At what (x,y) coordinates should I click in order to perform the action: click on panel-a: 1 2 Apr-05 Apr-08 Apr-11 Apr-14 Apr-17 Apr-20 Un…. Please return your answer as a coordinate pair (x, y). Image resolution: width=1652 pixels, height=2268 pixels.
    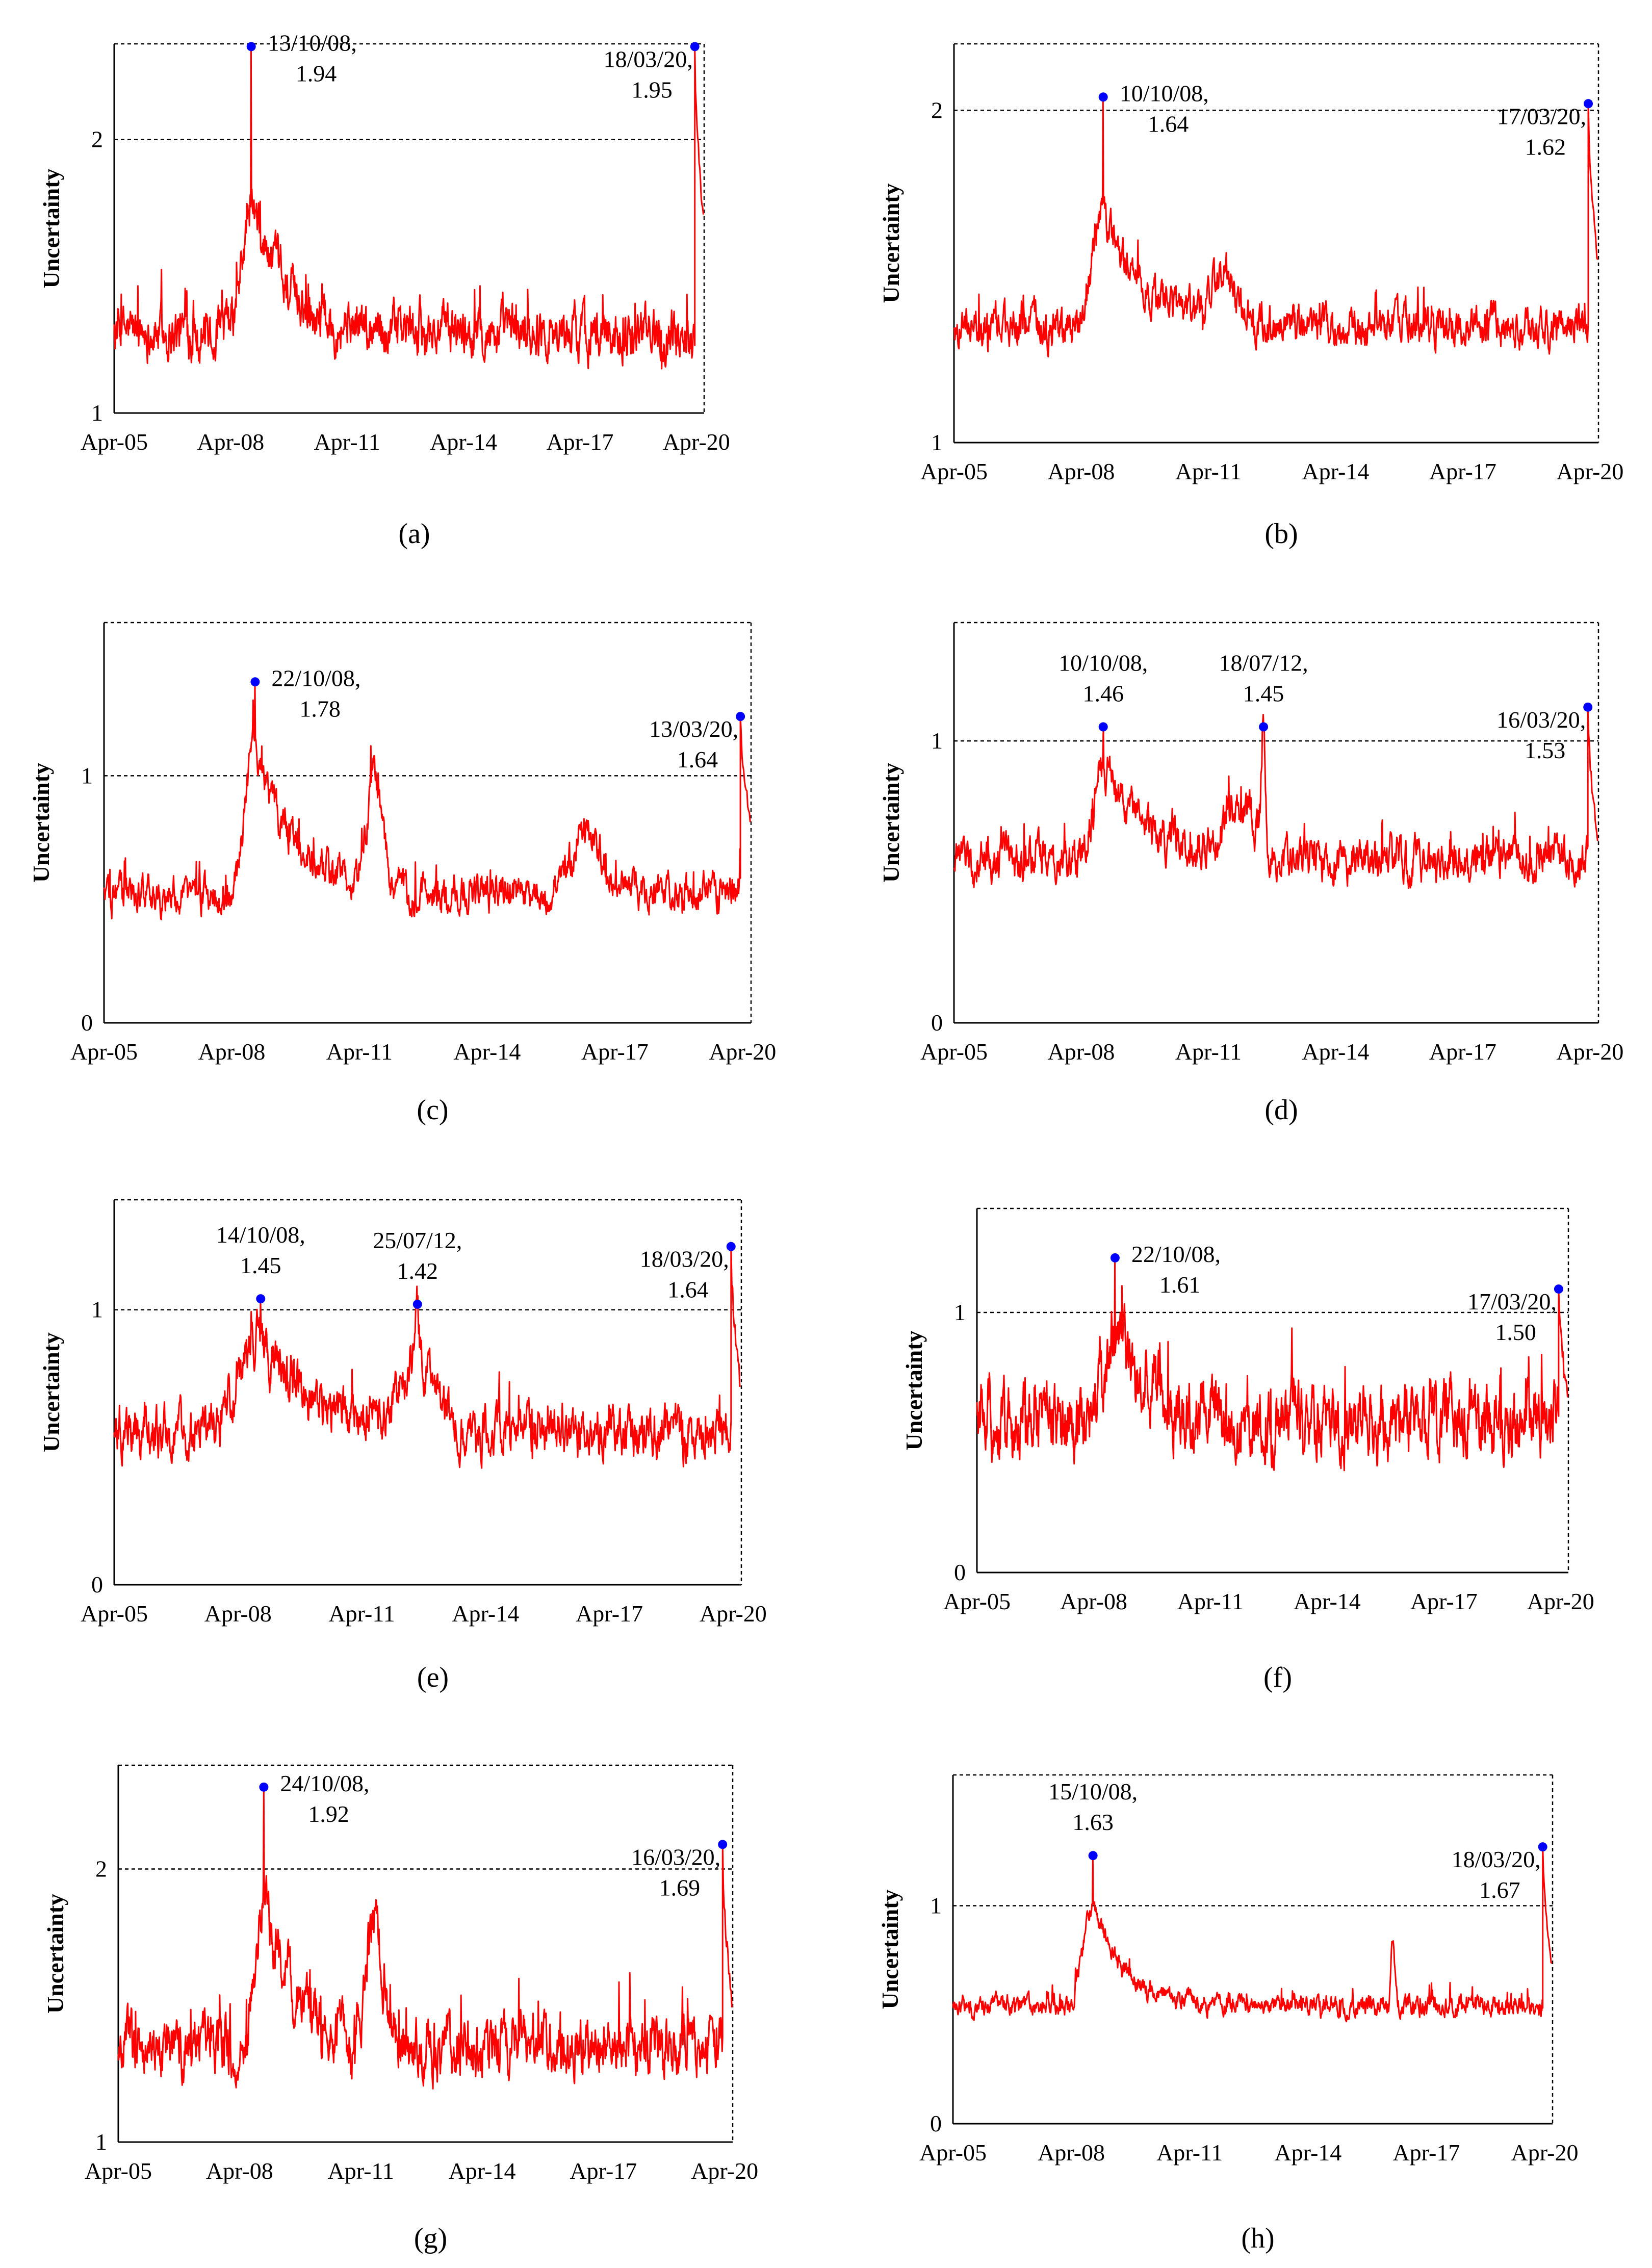
    Looking at the image, I should click on (384, 290).